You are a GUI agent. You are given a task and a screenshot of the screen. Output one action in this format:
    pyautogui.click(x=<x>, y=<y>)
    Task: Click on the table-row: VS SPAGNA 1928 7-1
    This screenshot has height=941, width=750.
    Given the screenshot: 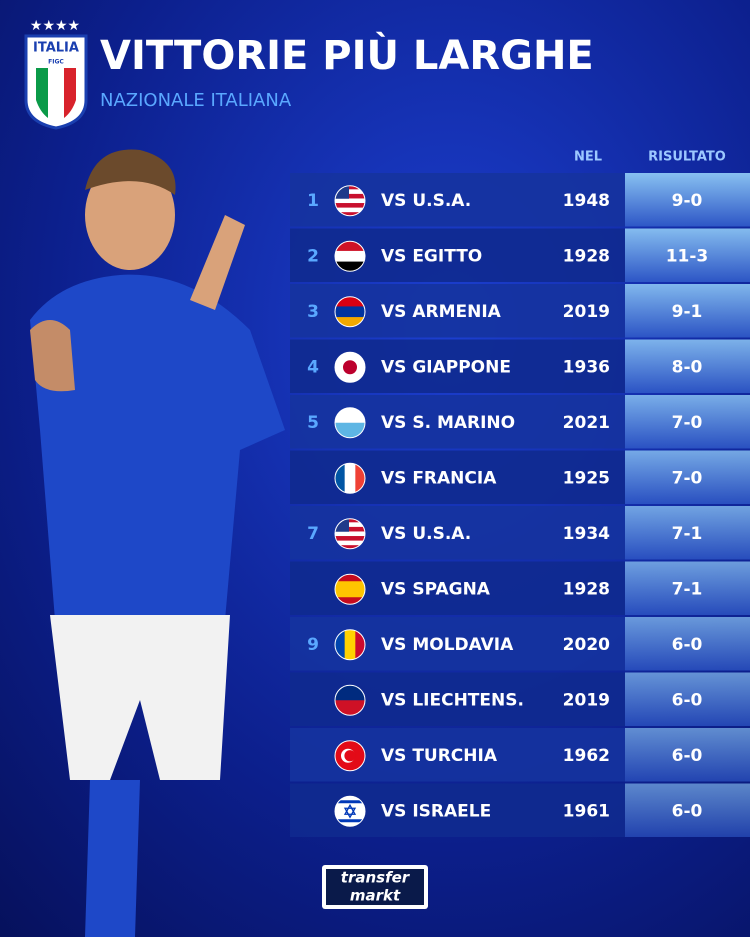 What is the action you would take?
    pyautogui.click(x=520, y=588)
    